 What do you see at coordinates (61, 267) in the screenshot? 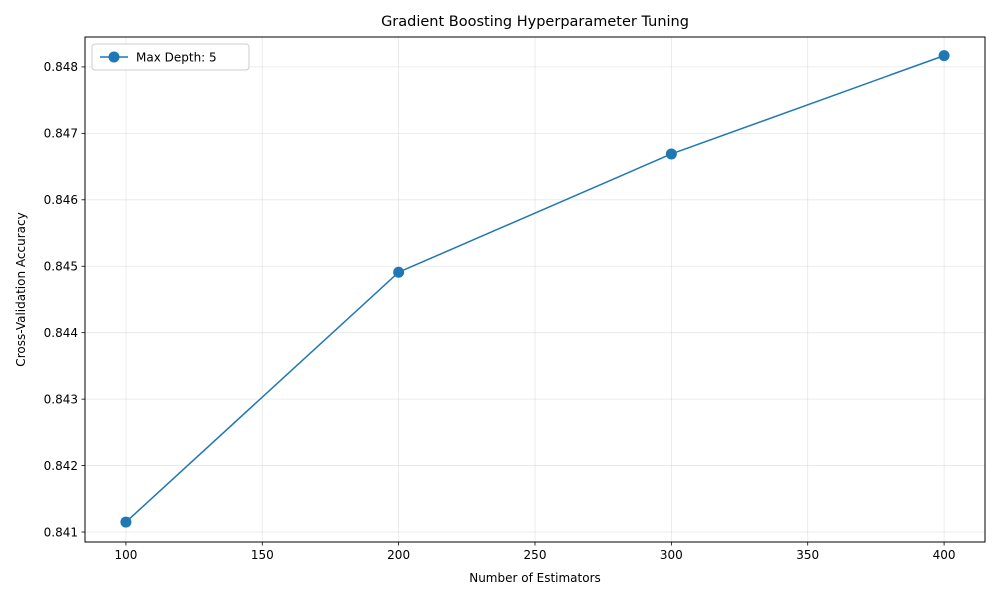
I see `y-tick-label: 0.845` at bounding box center [61, 267].